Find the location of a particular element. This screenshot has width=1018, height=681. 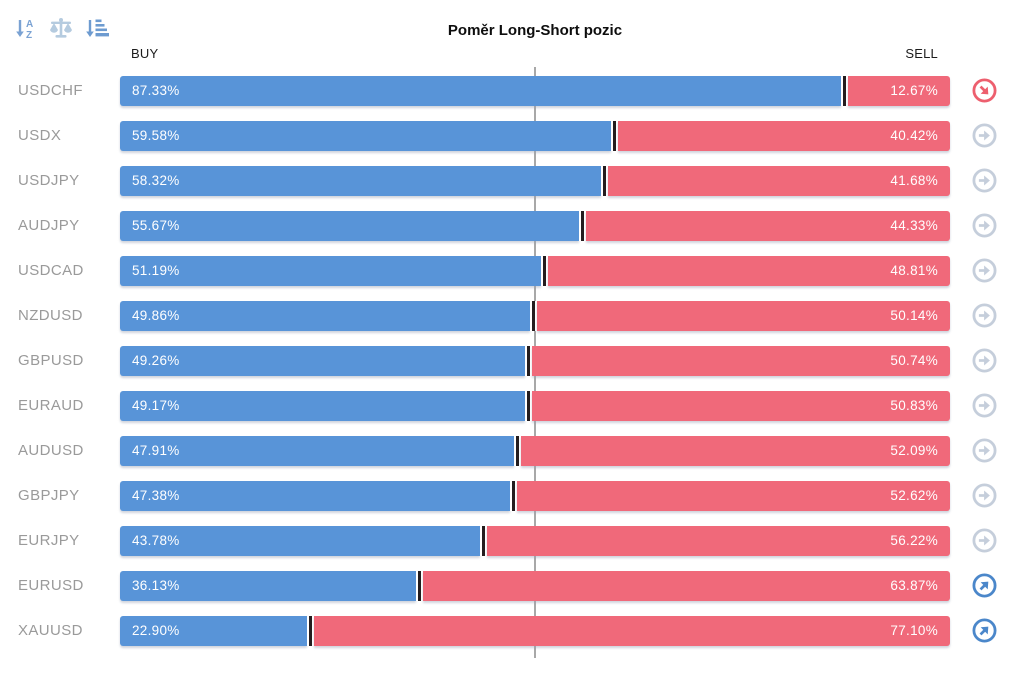

sell-bar: 12.67% is located at coordinates (899, 90).